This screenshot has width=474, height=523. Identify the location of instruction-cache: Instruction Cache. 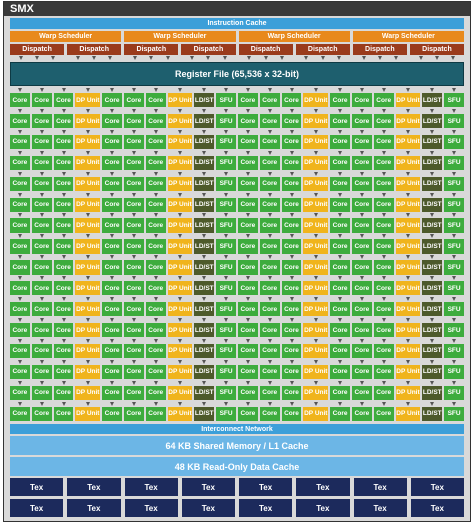
(237, 23).